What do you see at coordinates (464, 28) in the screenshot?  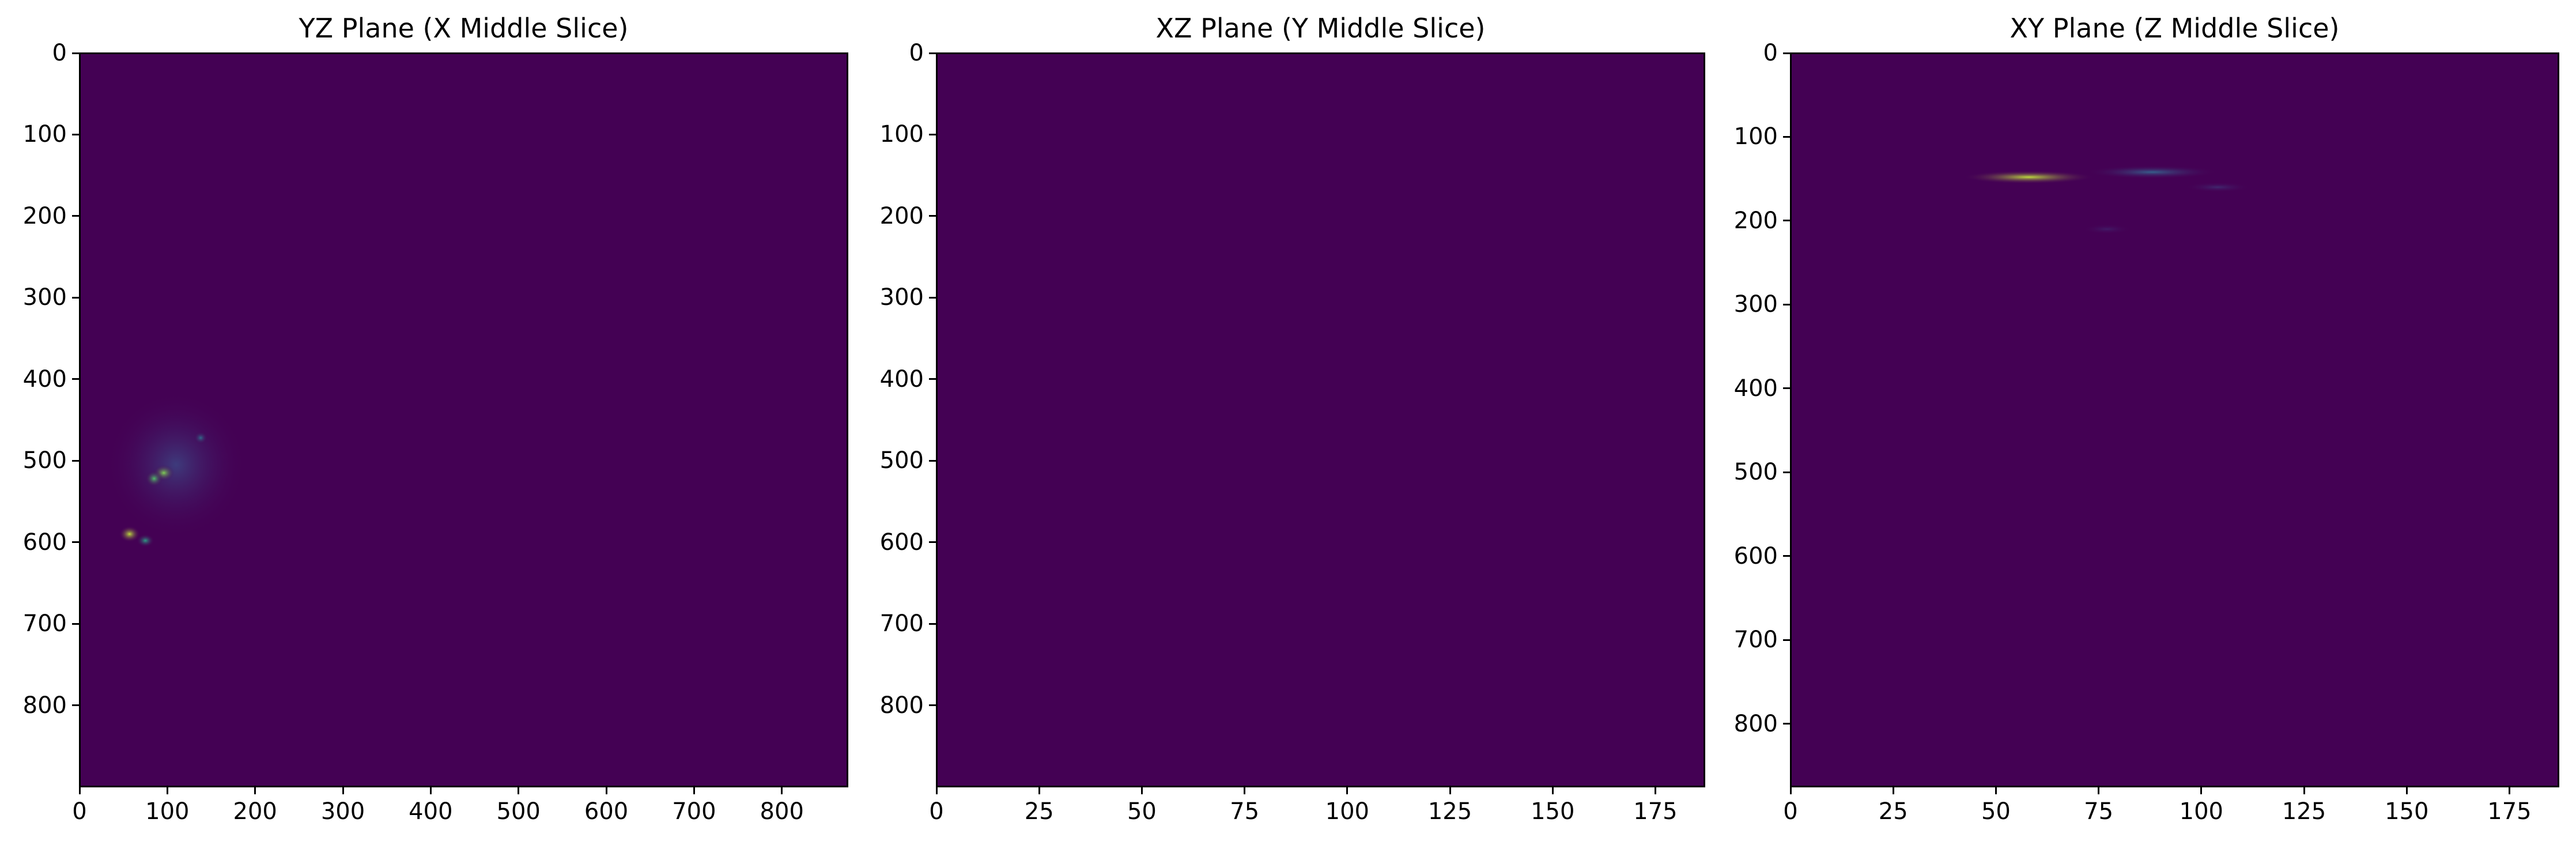 I see `chart-title: YZ Plane (X Middle Slice)` at bounding box center [464, 28].